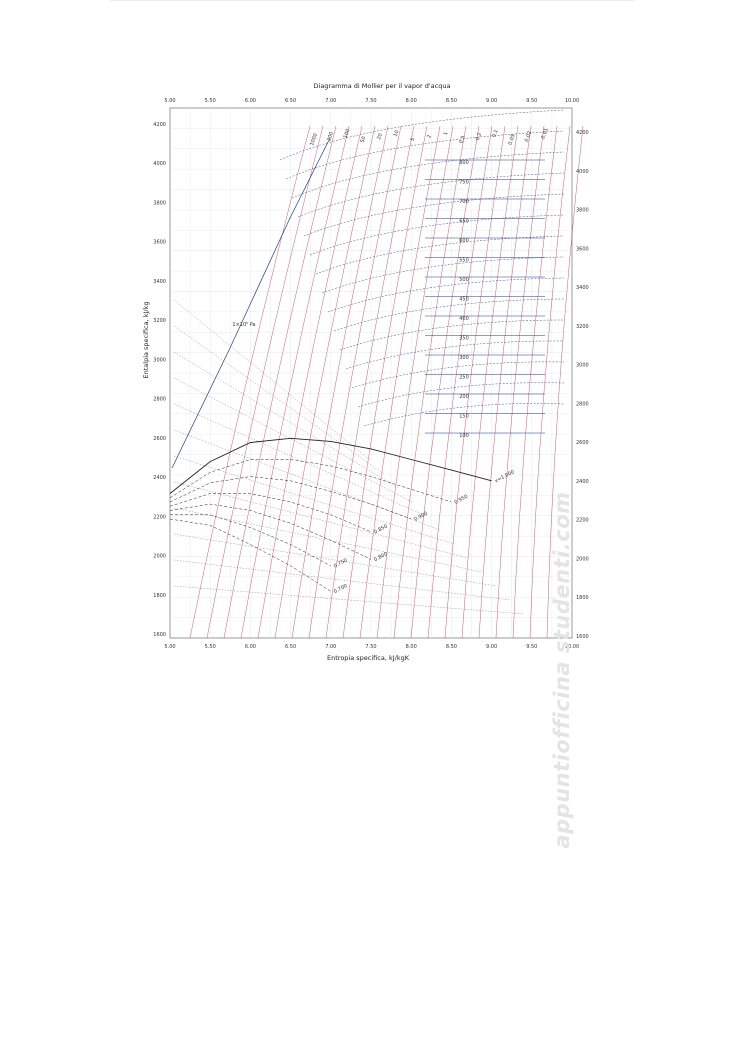  Describe the element at coordinates (429, 136) in the screenshot. I see `isobar-label: 2` at that location.